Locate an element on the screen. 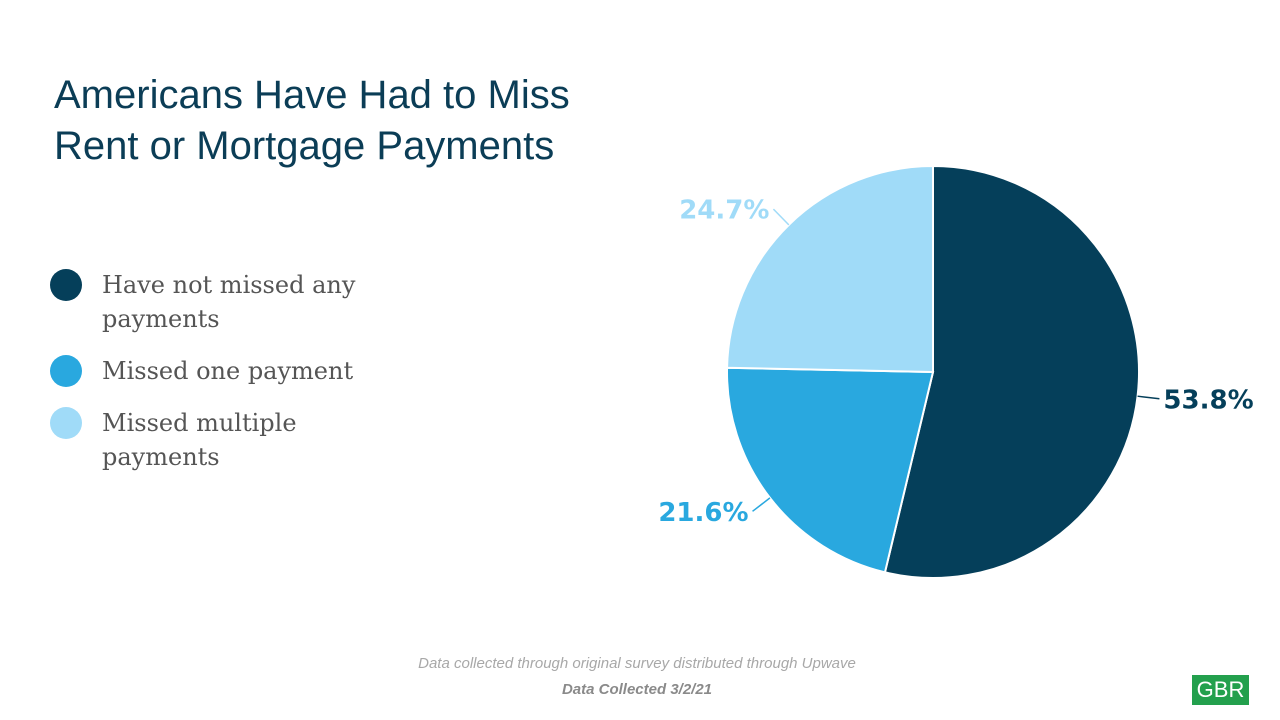  legend-item: Missed one payment is located at coordinates (221, 371).